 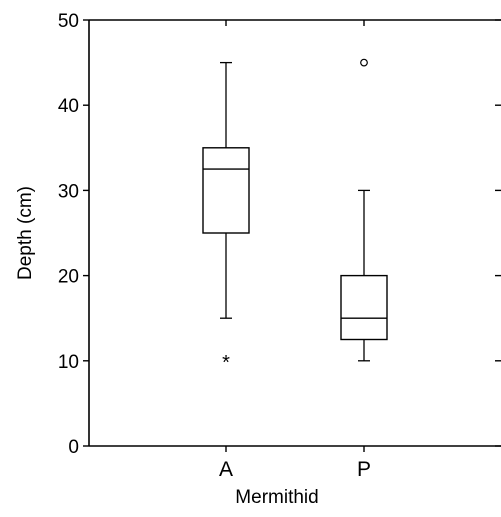 I want to click on x-tick-label-P: P, so click(x=364, y=469).